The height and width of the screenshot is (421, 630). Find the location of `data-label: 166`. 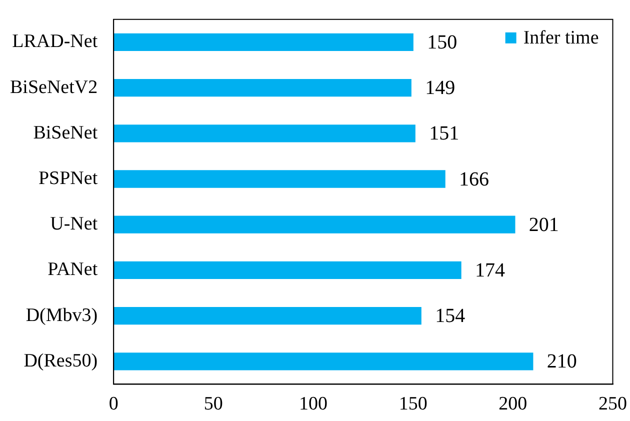

data-label: 166 is located at coordinates (474, 179).